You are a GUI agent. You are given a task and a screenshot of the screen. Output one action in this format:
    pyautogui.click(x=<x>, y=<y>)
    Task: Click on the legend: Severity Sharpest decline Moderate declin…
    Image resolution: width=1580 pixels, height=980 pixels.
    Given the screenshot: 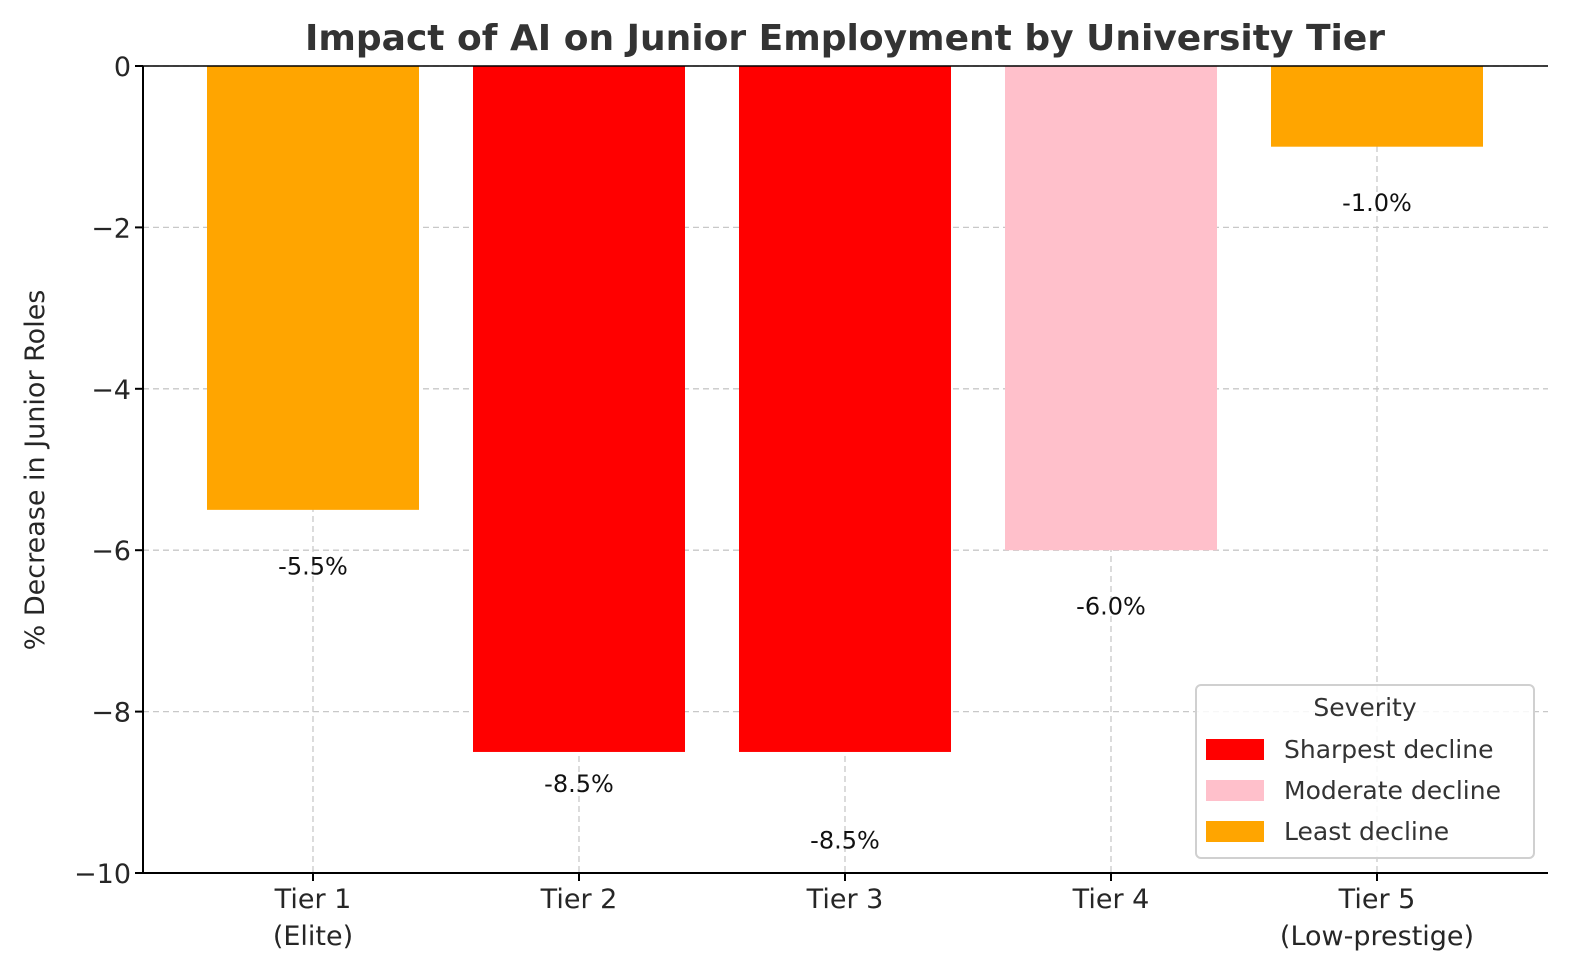 What is the action you would take?
    pyautogui.click(x=1365, y=771)
    